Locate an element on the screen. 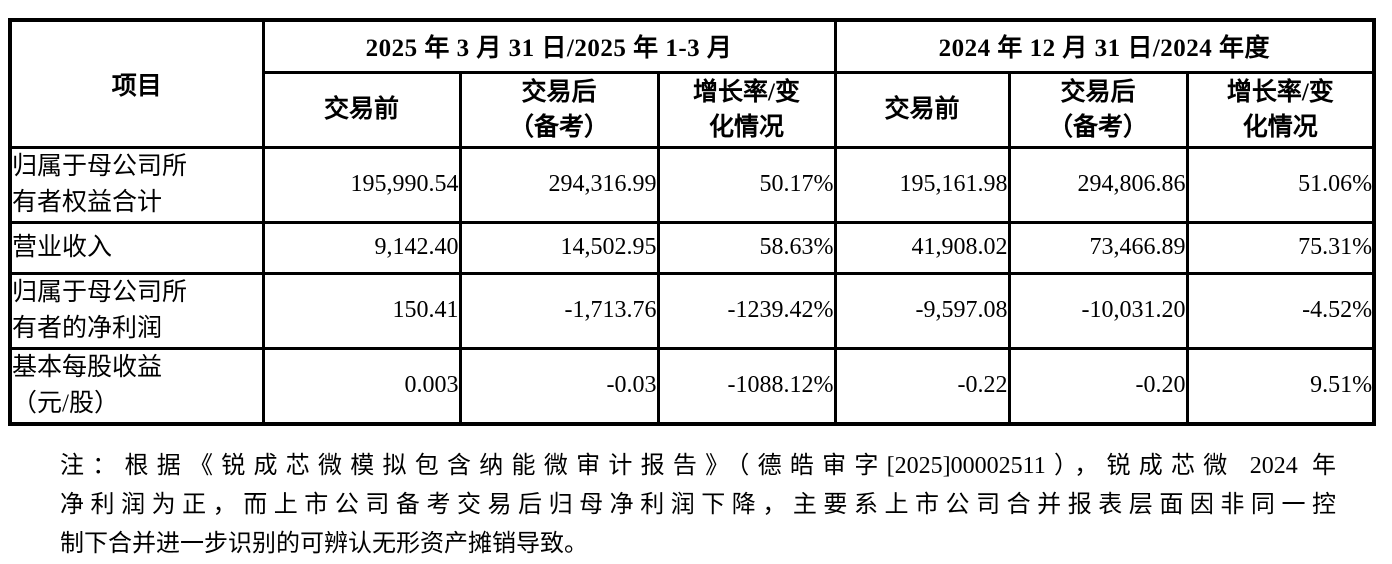 The height and width of the screenshot is (564, 1392). table-cell: -1,713.76 is located at coordinates (559, 310).